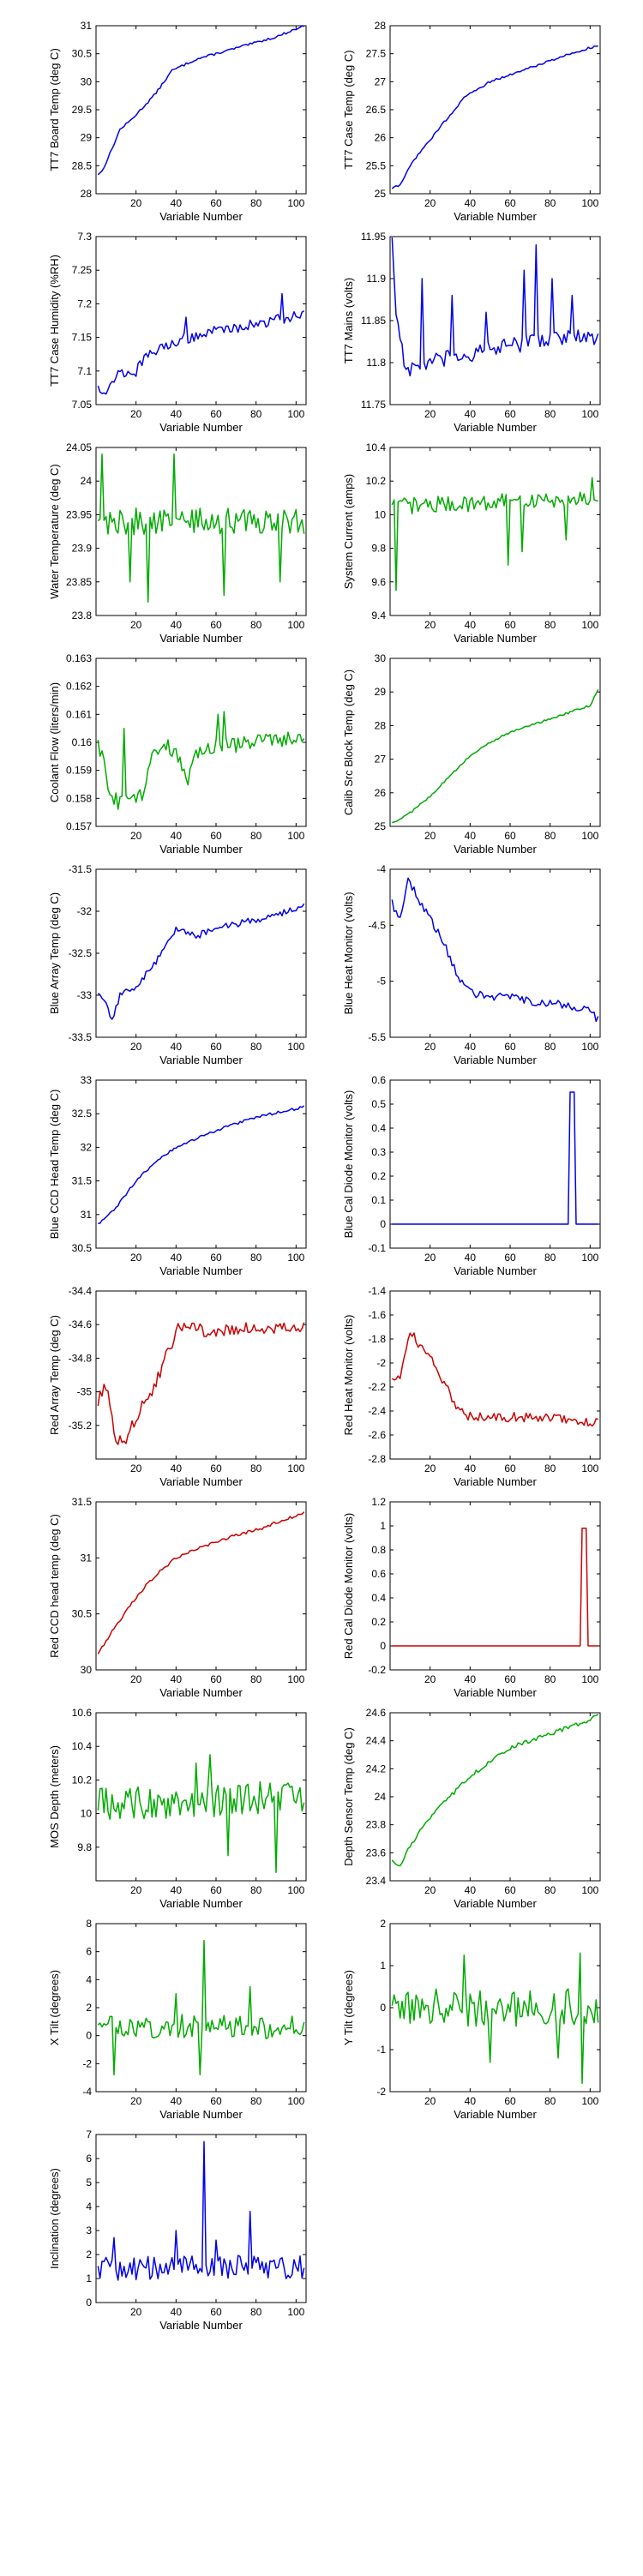 This screenshot has width=643, height=2576. What do you see at coordinates (79, 514) in the screenshot?
I see `y-tick-label: 23.95` at bounding box center [79, 514].